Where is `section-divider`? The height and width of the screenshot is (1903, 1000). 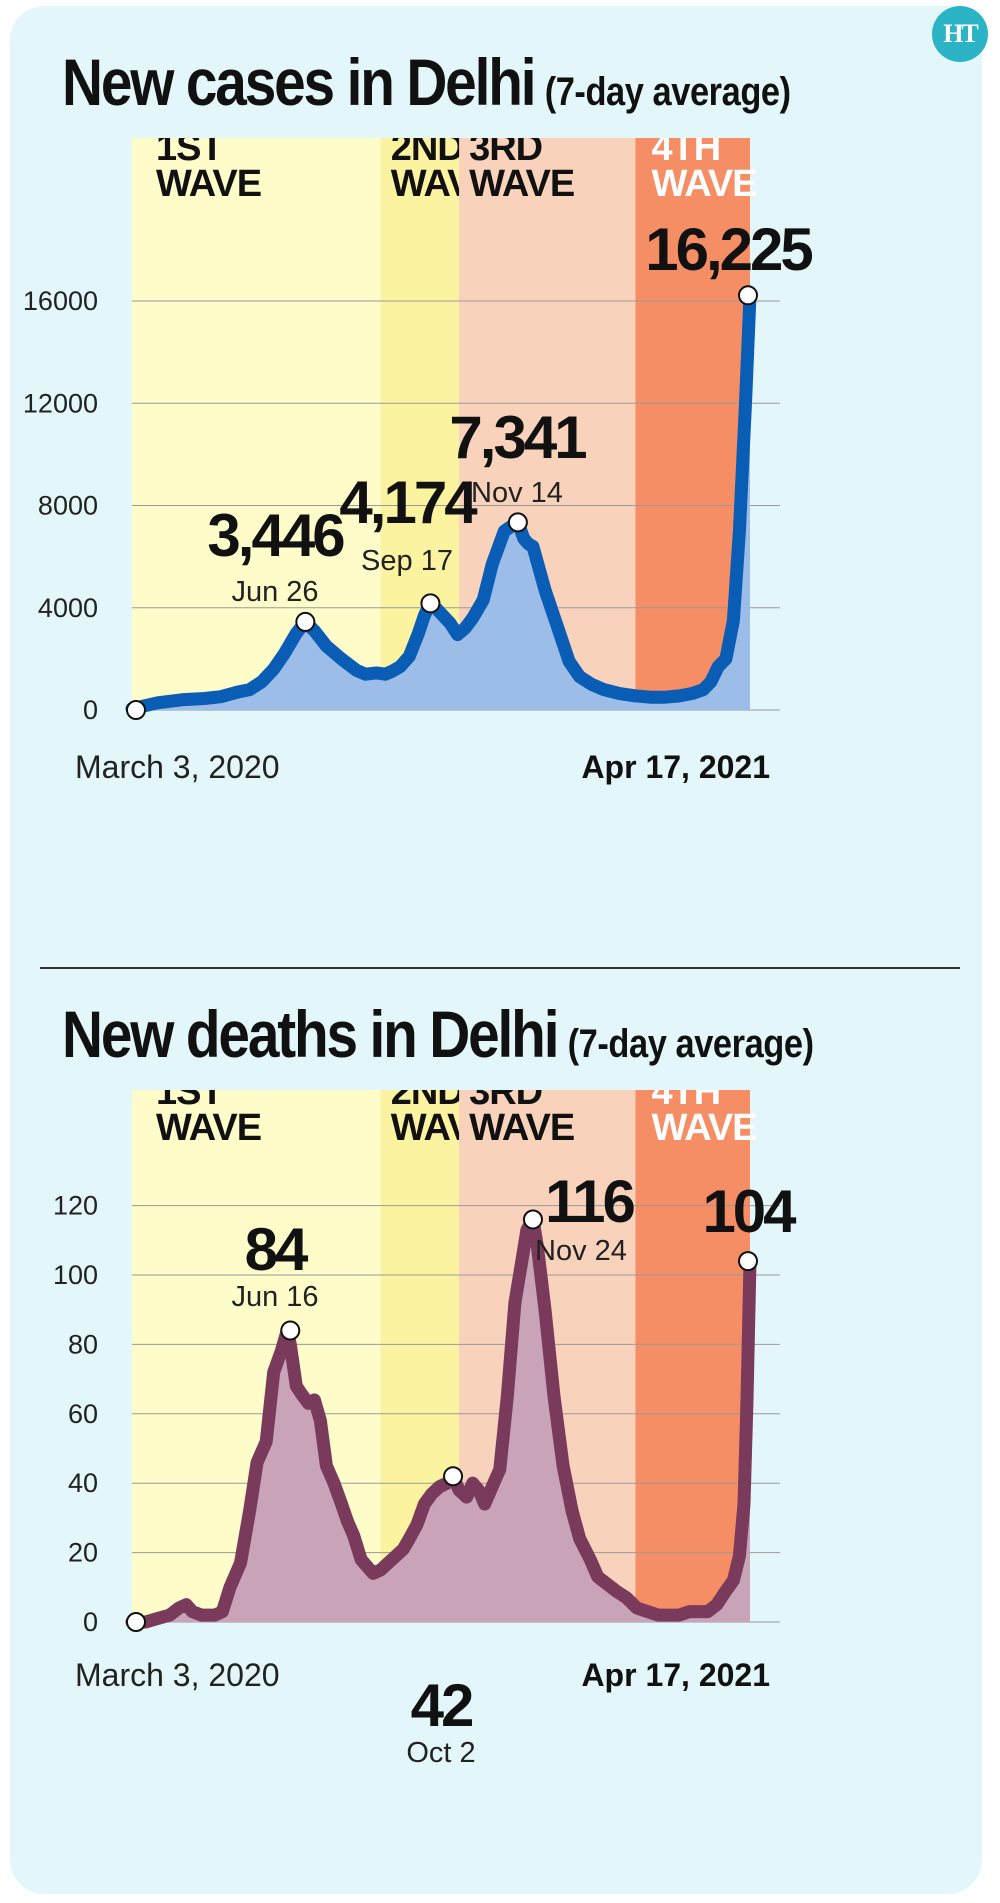 section-divider is located at coordinates (500, 968).